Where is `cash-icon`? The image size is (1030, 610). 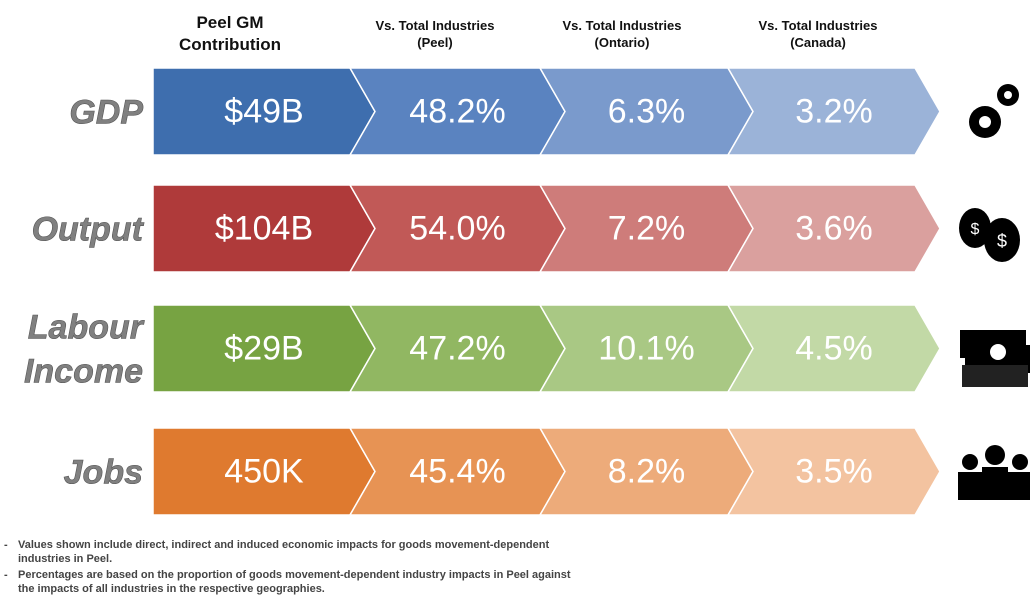 cash-icon is located at coordinates (995, 358).